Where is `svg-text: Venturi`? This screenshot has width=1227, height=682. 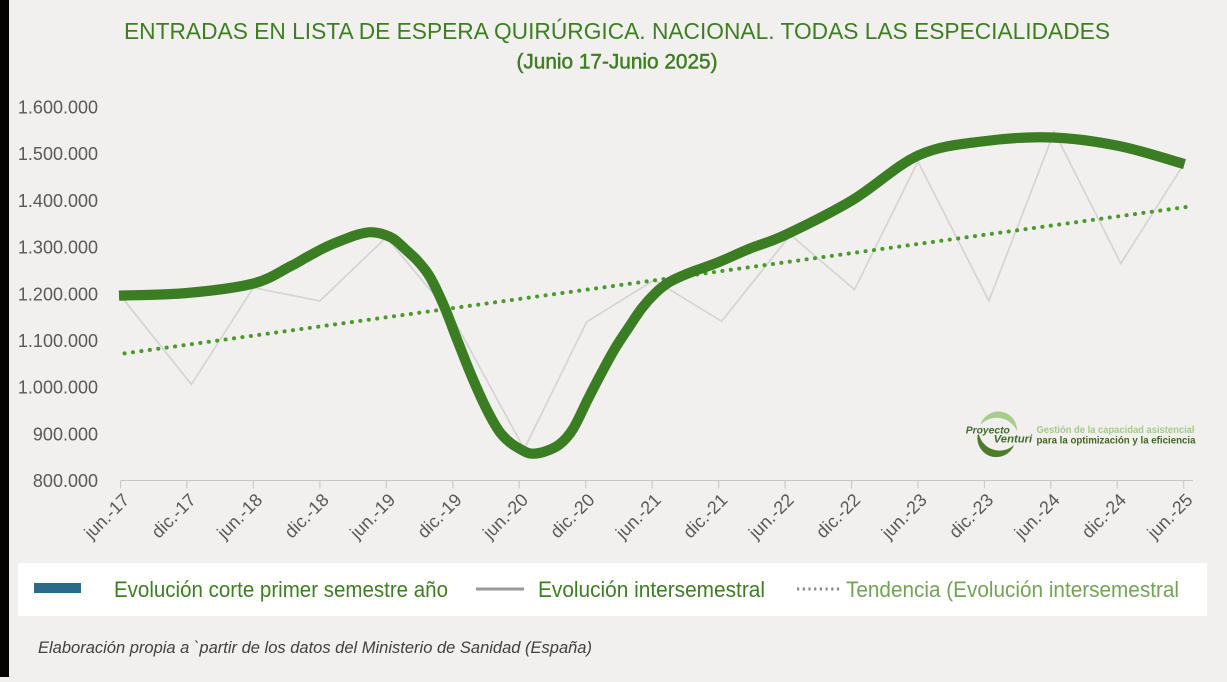
svg-text: Venturi is located at coordinates (1013, 440).